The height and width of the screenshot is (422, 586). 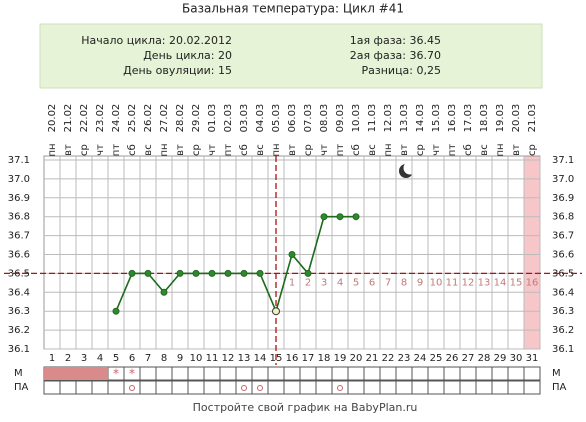 What do you see at coordinates (372, 358) in the screenshot?
I see `x-tick-label: 21` at bounding box center [372, 358].